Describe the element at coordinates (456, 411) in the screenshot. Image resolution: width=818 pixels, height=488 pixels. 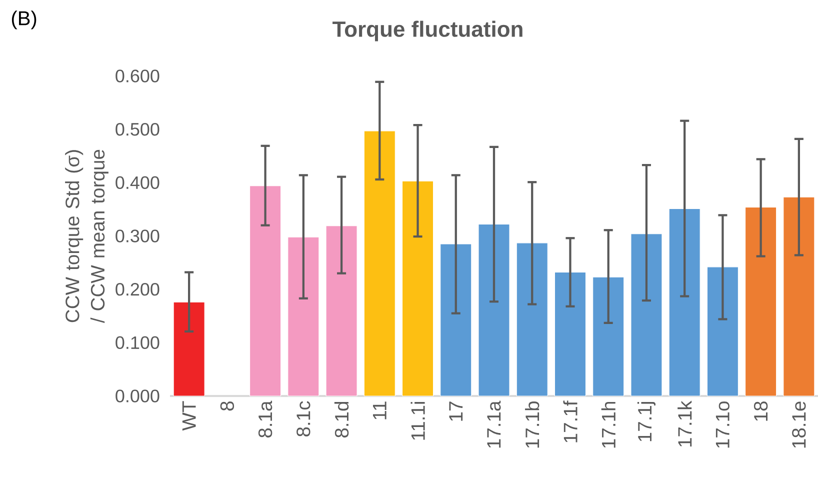
I see `x-tick-label: 17` at that location.